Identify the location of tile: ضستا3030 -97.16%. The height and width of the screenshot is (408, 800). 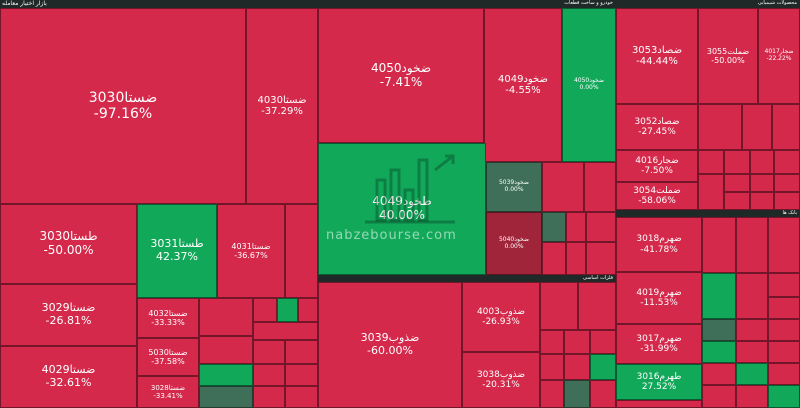
(123, 106).